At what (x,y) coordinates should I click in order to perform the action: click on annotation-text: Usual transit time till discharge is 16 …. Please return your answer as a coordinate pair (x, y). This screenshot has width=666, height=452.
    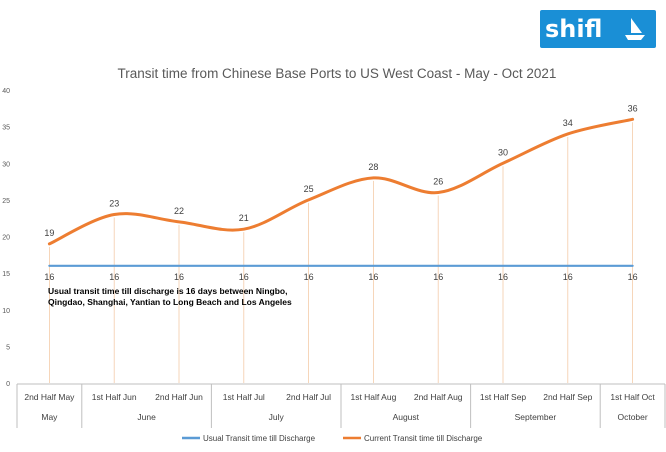
    Looking at the image, I should click on (170, 296).